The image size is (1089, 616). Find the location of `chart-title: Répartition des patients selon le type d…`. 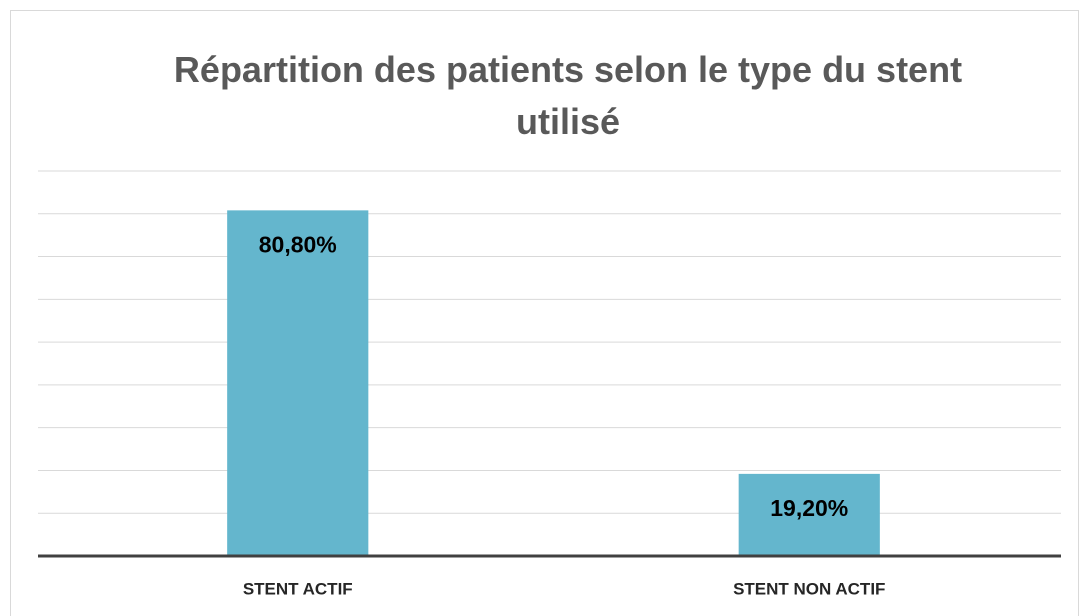

chart-title: Répartition des patients selon le type d… is located at coordinates (568, 95).